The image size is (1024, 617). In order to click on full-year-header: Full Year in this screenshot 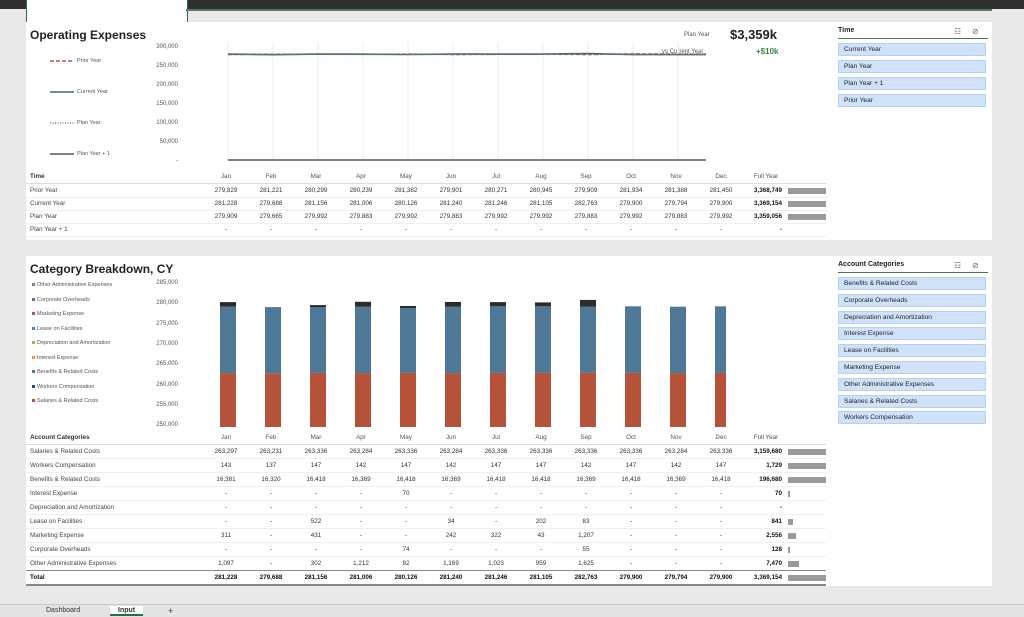, I will do `click(766, 176)`.